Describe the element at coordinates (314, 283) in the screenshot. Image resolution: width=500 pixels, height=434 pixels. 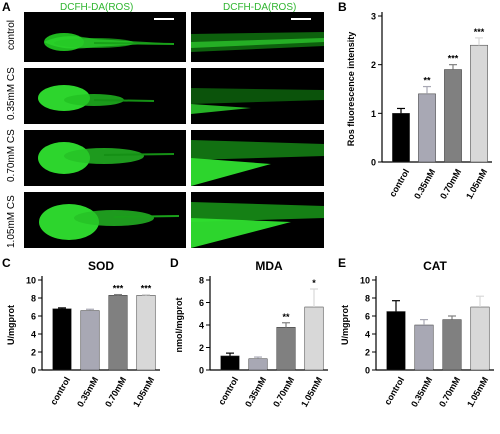
I see `significance-mark: *` at that location.